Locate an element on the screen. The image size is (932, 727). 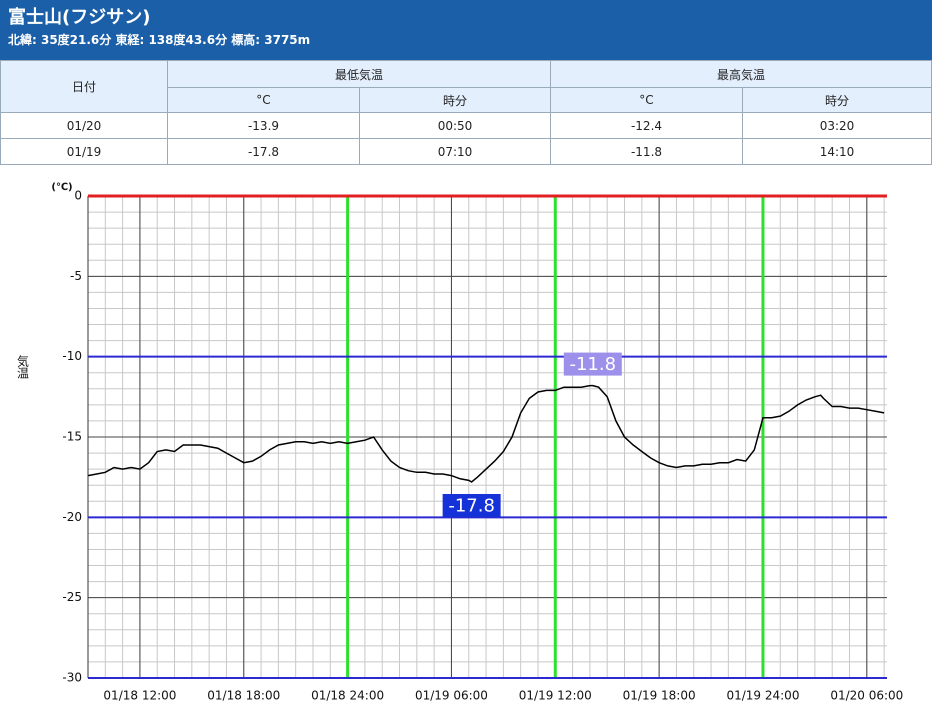
cell: 00:50 is located at coordinates (455, 125).